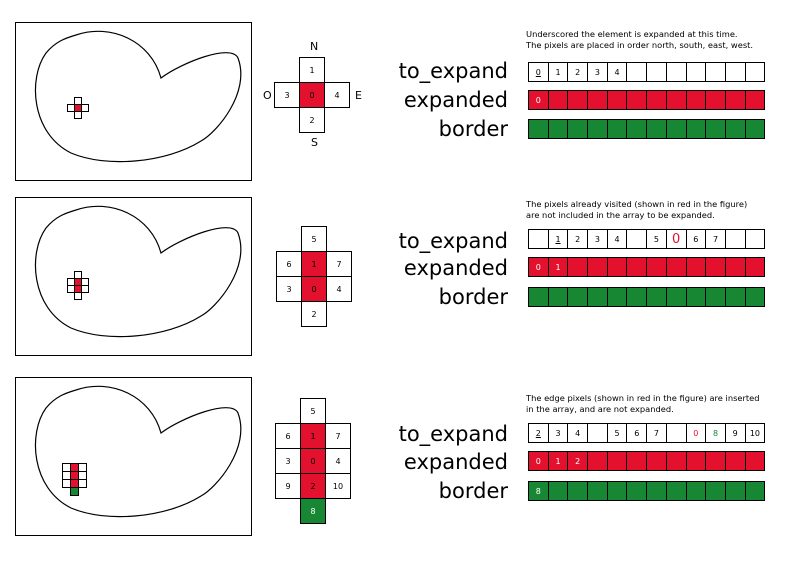 The width and height of the screenshot is (800, 565). I want to click on label-expanded-1: expanded, so click(455, 100).